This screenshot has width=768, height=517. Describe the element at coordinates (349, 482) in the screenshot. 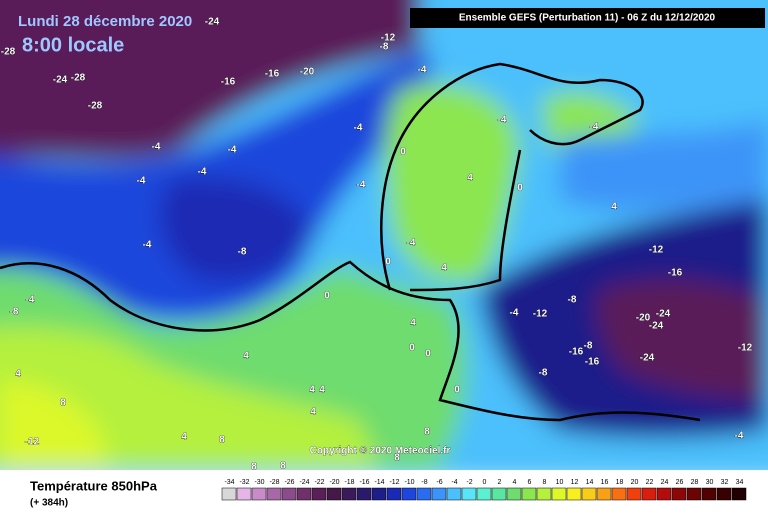

I see `legend-label: -18` at that location.